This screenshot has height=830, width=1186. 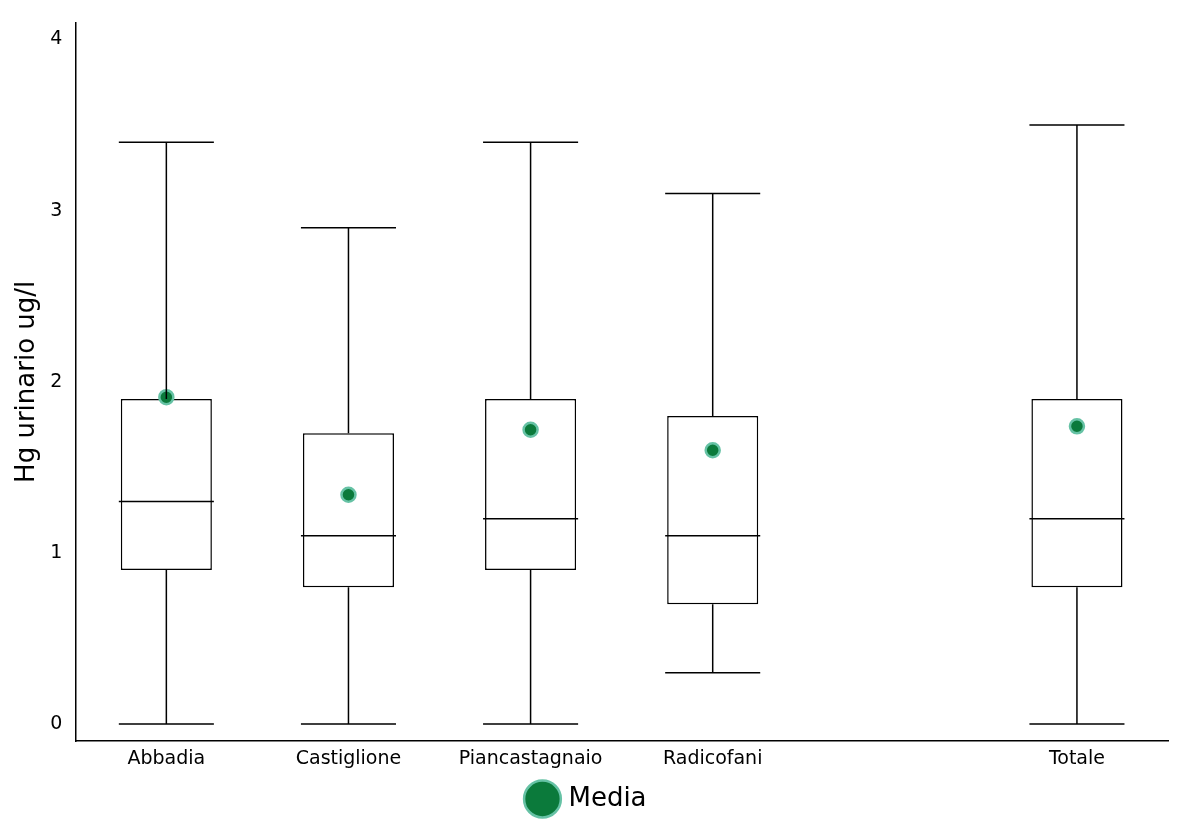 What do you see at coordinates (56, 722) in the screenshot?
I see `y-tick-label: 0` at bounding box center [56, 722].